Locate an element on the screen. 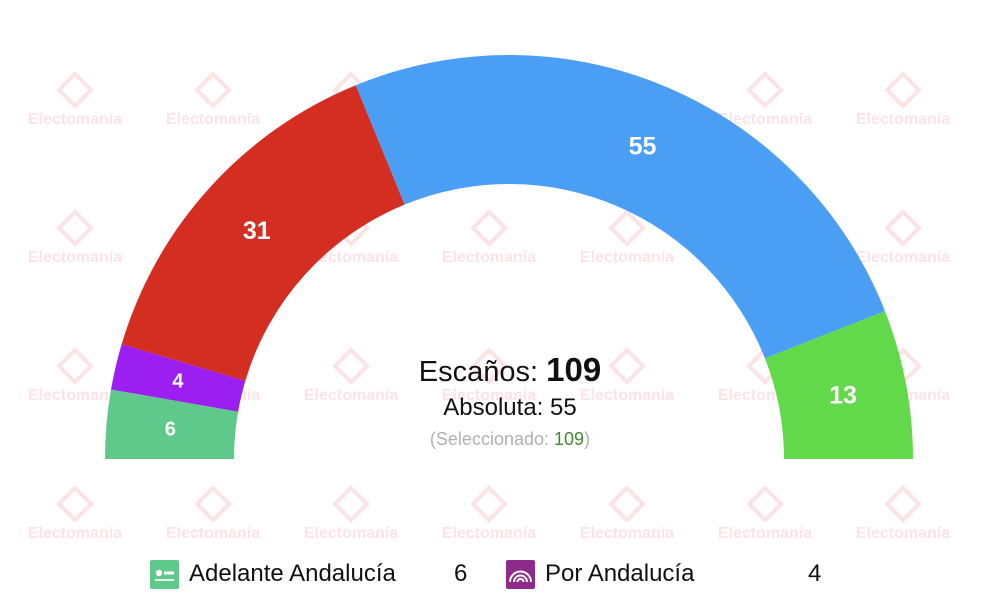  majority-line: Absoluta: 55 is located at coordinates (510, 408).